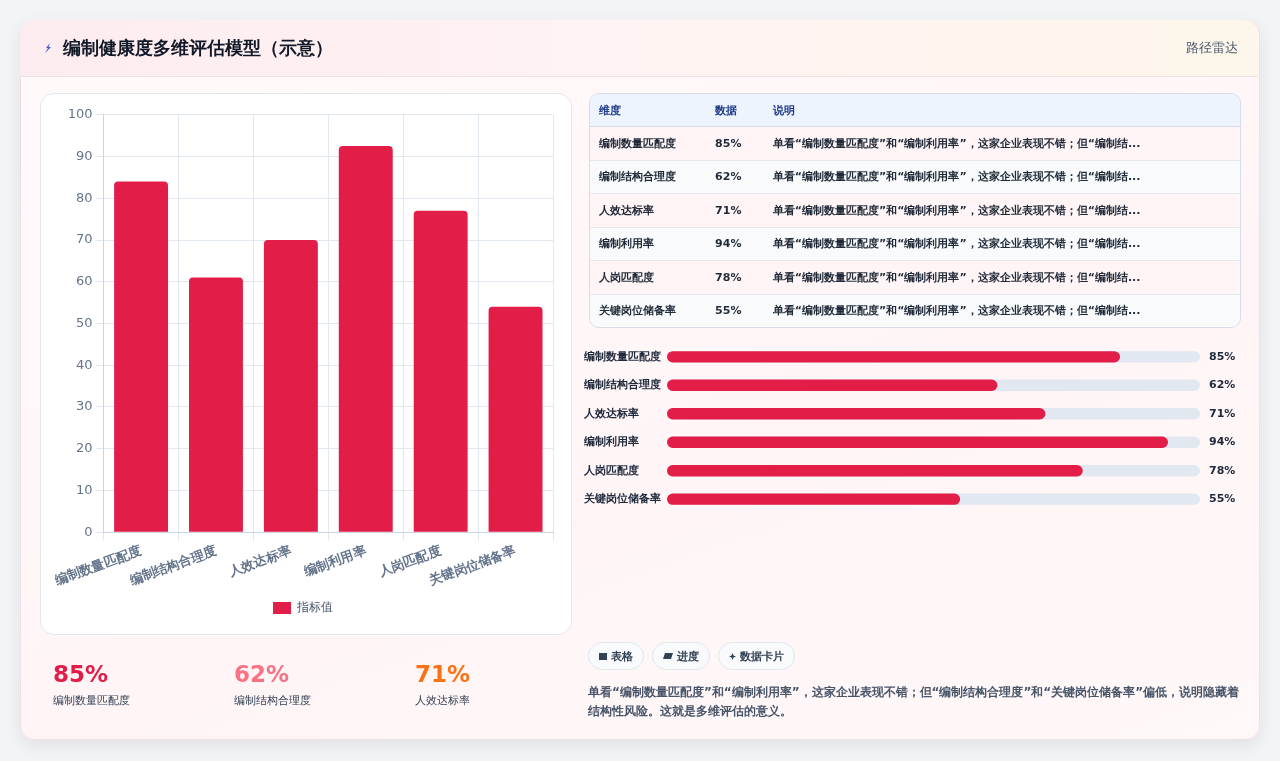 The image size is (1280, 761). I want to click on y-tick-label: 40, so click(84, 364).